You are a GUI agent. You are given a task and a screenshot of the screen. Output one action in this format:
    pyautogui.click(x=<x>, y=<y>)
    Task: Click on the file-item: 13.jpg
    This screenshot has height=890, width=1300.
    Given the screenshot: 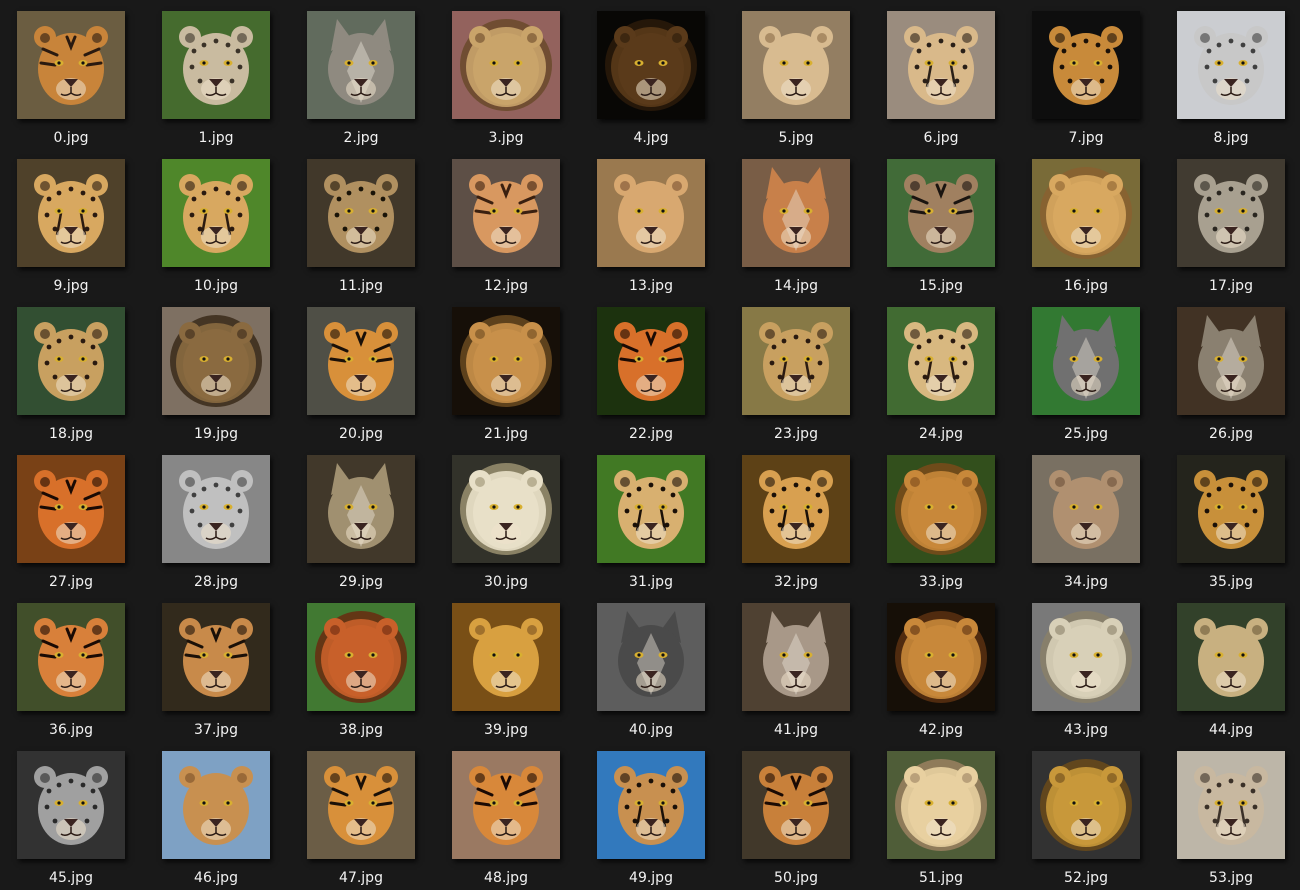 What is the action you would take?
    pyautogui.click(x=647, y=231)
    